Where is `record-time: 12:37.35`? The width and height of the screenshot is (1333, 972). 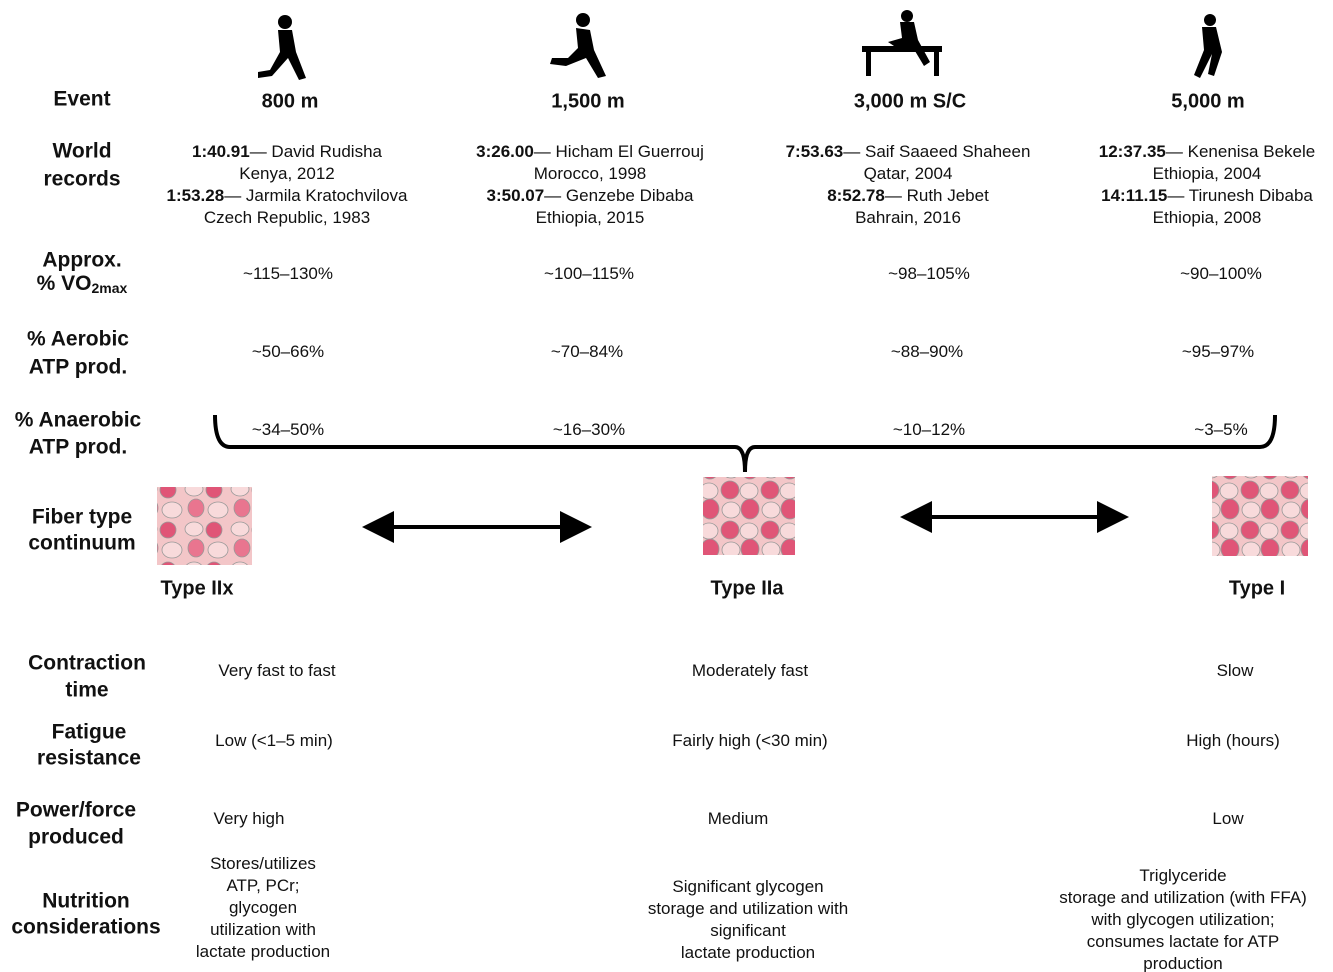 record-time: 12:37.35 is located at coordinates (1132, 151).